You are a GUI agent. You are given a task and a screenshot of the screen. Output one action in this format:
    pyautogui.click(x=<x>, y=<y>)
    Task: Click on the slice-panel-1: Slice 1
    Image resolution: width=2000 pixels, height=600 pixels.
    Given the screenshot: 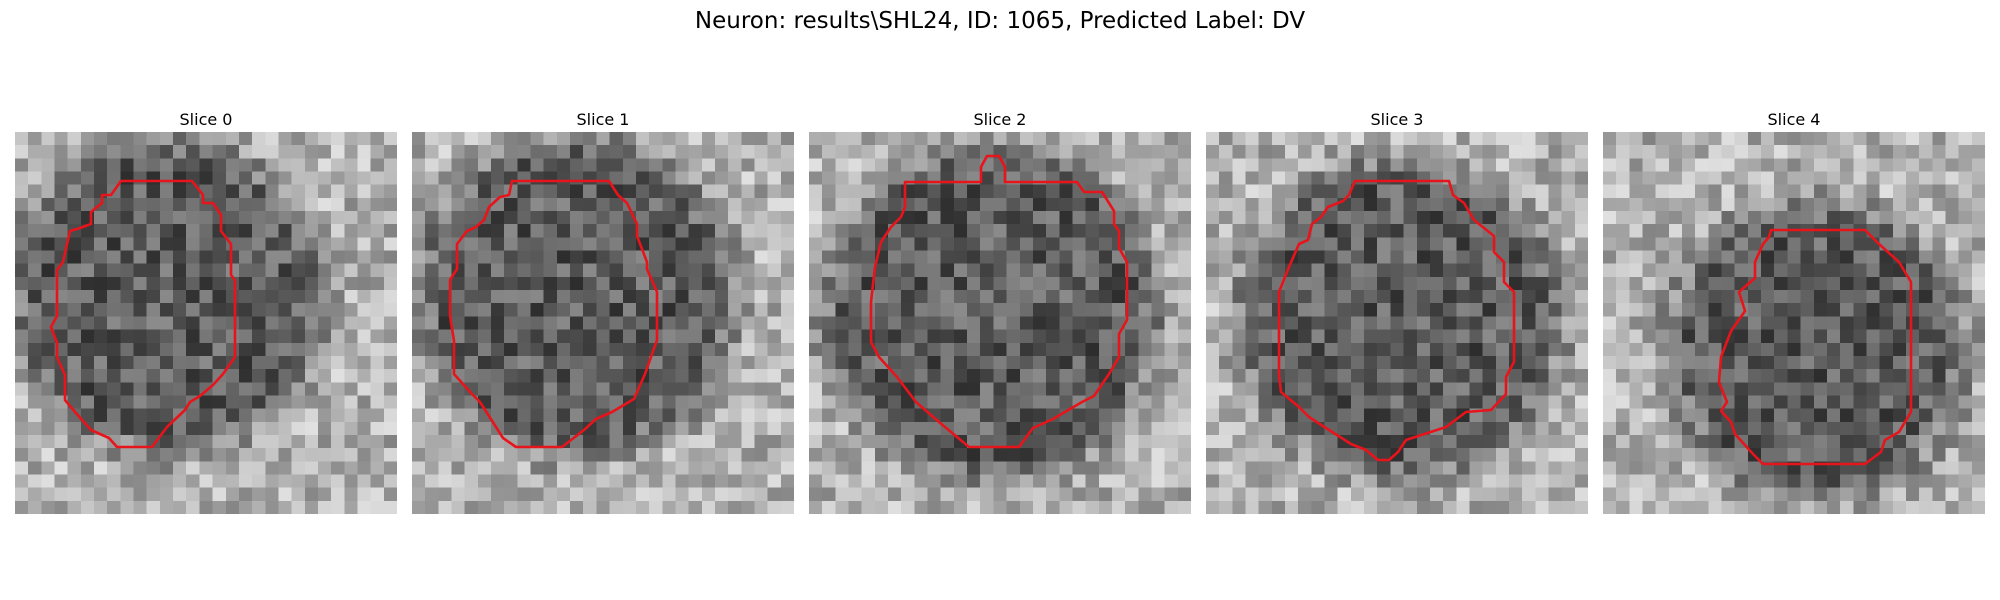 What is the action you would take?
    pyautogui.click(x=603, y=311)
    